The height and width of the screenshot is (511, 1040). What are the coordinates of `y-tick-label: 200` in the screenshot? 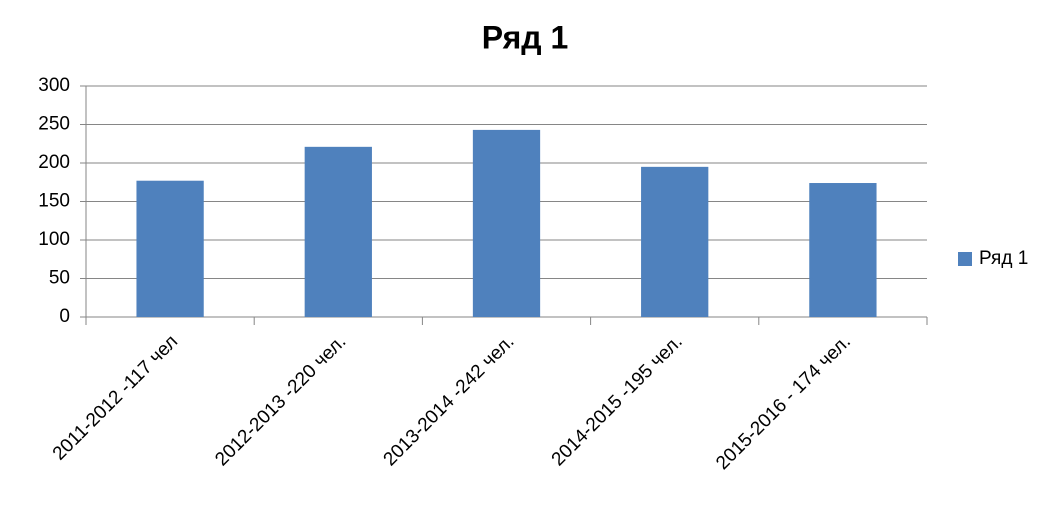 It's located at (54, 162).